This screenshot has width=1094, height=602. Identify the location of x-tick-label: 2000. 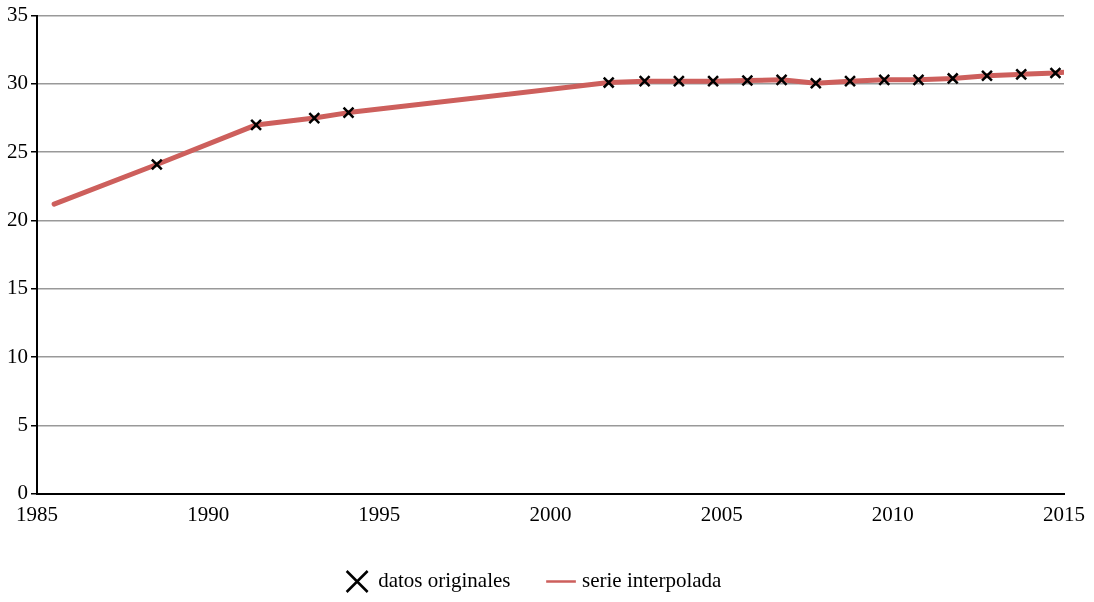
(550, 513).